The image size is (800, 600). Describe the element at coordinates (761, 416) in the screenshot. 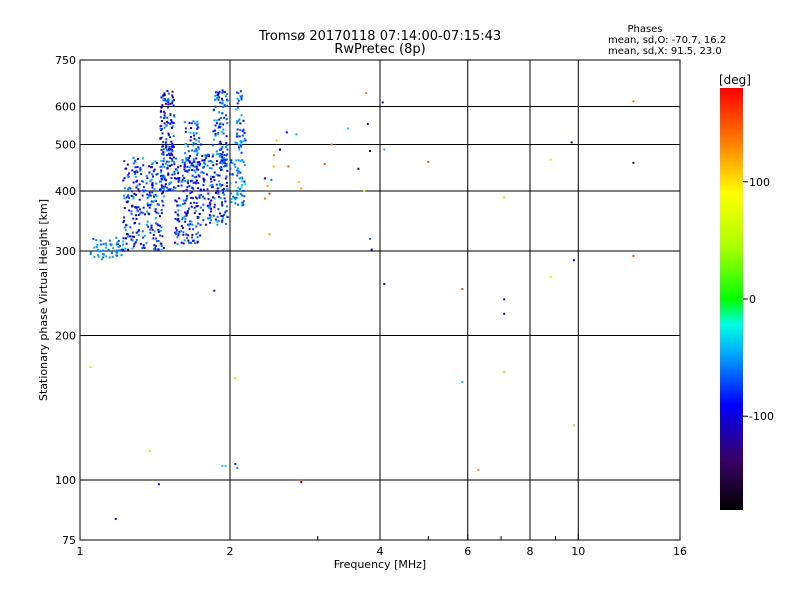

I see `colorbar-tick-label: -100` at that location.